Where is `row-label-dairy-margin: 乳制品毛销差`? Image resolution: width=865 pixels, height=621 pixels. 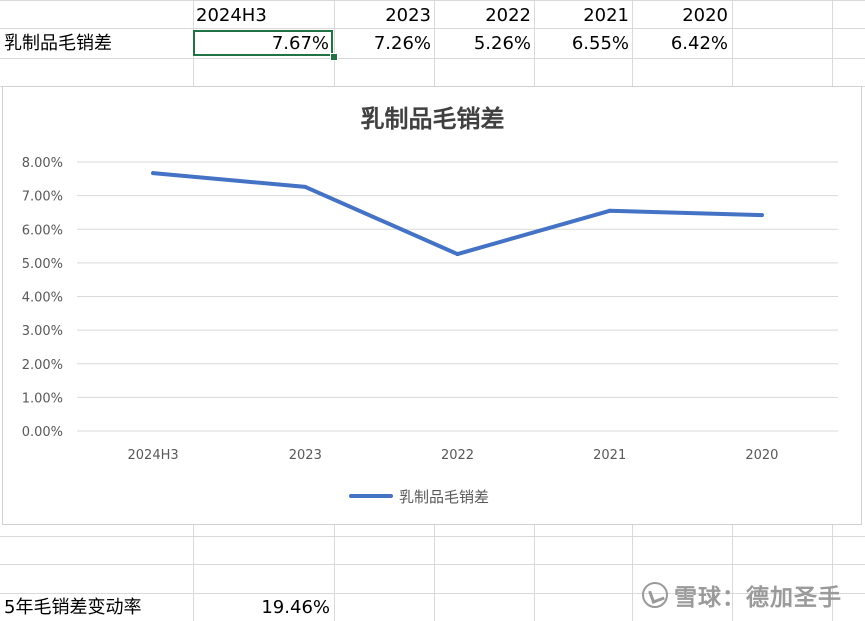 row-label-dairy-margin: 乳制品毛销差 is located at coordinates (58, 43).